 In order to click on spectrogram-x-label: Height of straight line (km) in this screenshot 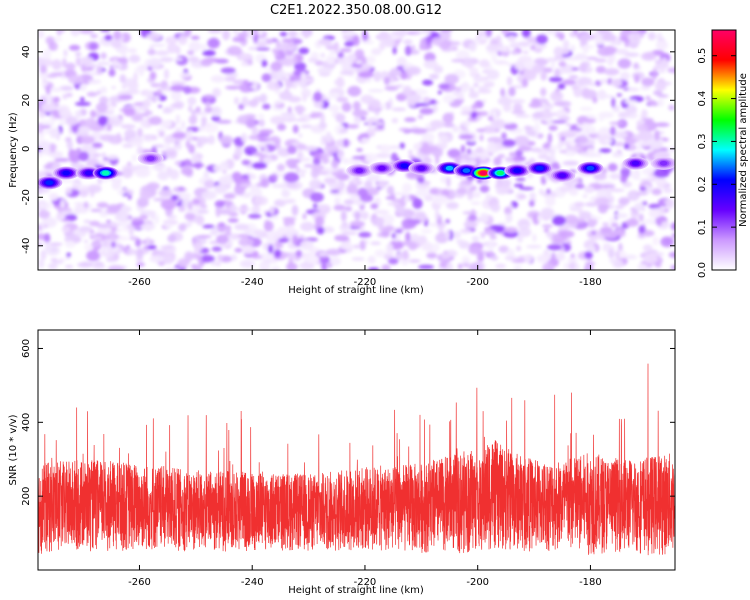, I will do `click(356, 290)`.